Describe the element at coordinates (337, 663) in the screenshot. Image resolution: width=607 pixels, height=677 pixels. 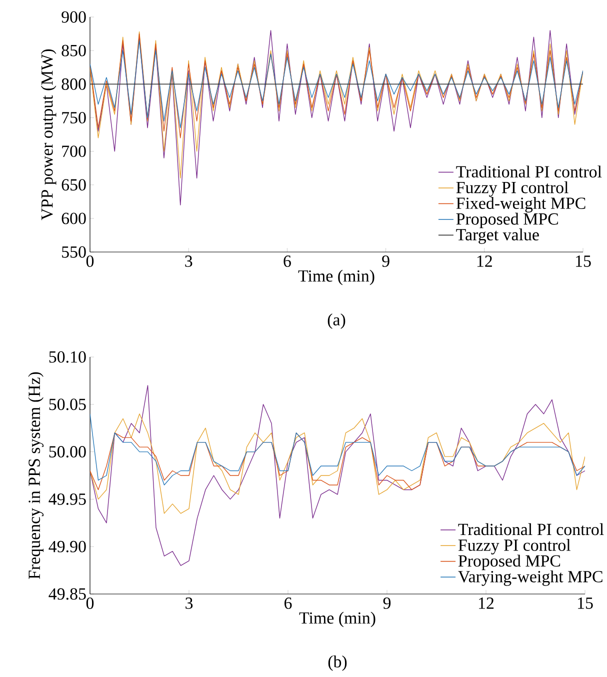
I see `text: (b)` at that location.